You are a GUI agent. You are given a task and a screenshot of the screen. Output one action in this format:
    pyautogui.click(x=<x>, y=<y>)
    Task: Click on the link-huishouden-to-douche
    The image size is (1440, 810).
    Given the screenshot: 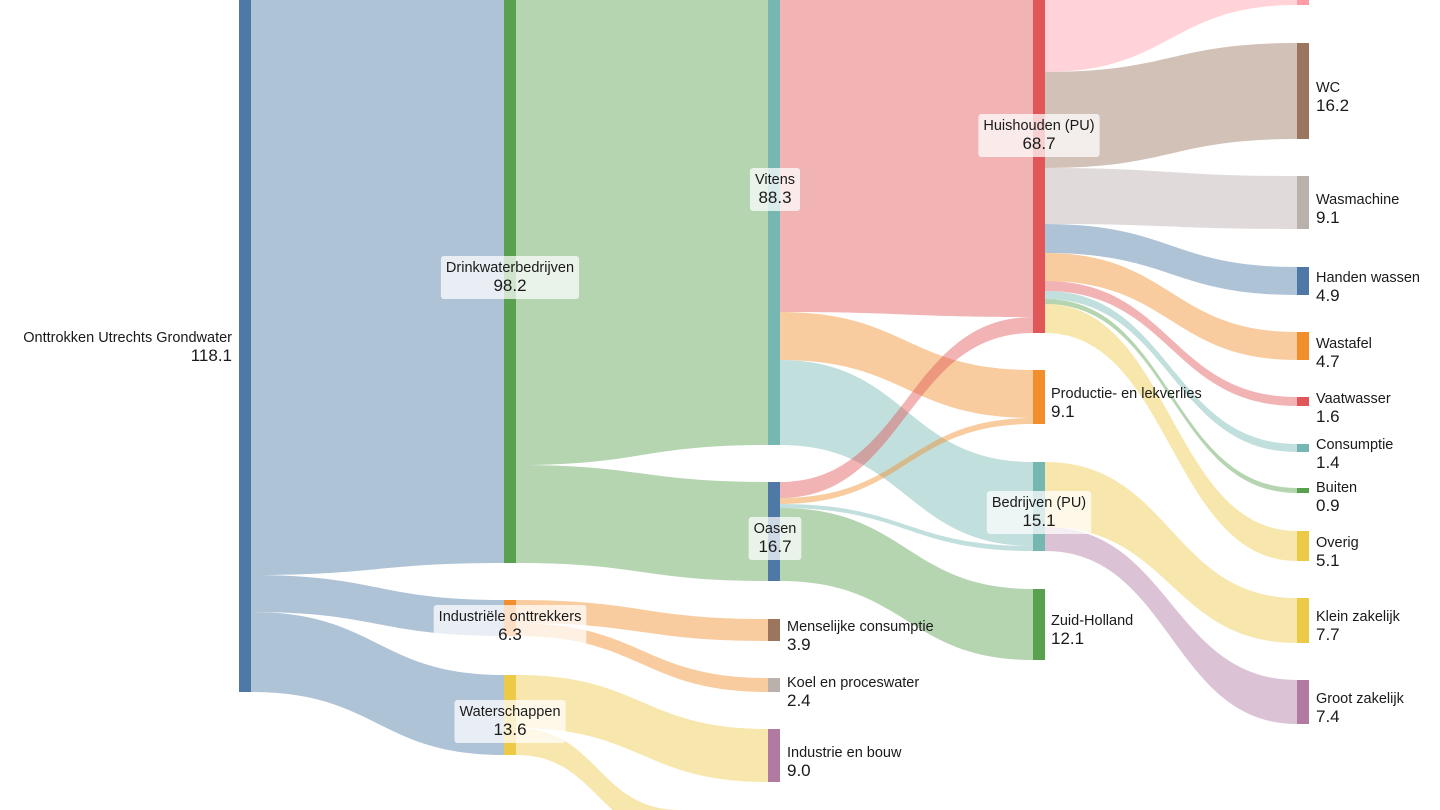 What is the action you would take?
    pyautogui.click(x=1171, y=36)
    